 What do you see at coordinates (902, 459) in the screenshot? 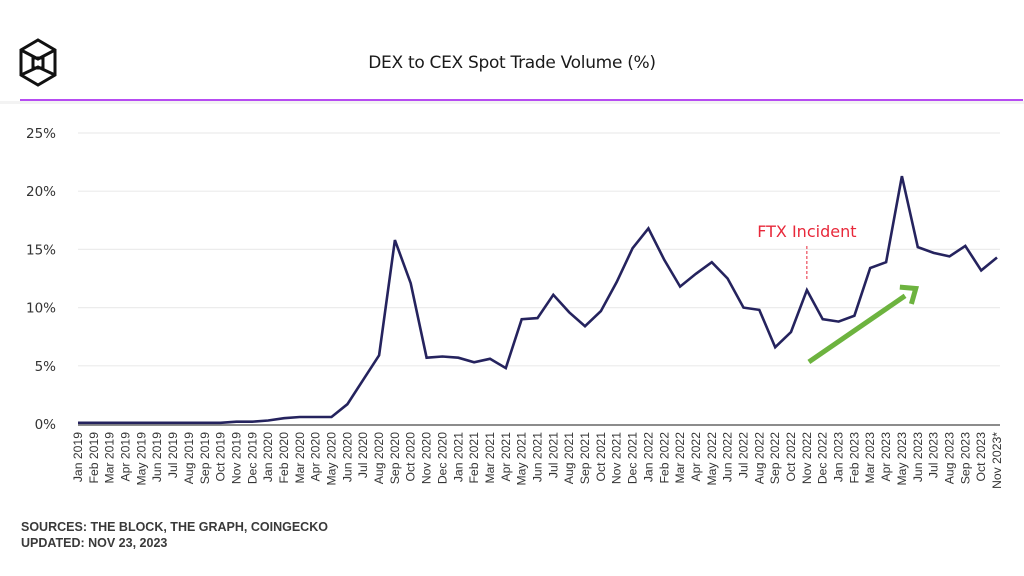
I see `x-tick-label: May 2023` at bounding box center [902, 459].